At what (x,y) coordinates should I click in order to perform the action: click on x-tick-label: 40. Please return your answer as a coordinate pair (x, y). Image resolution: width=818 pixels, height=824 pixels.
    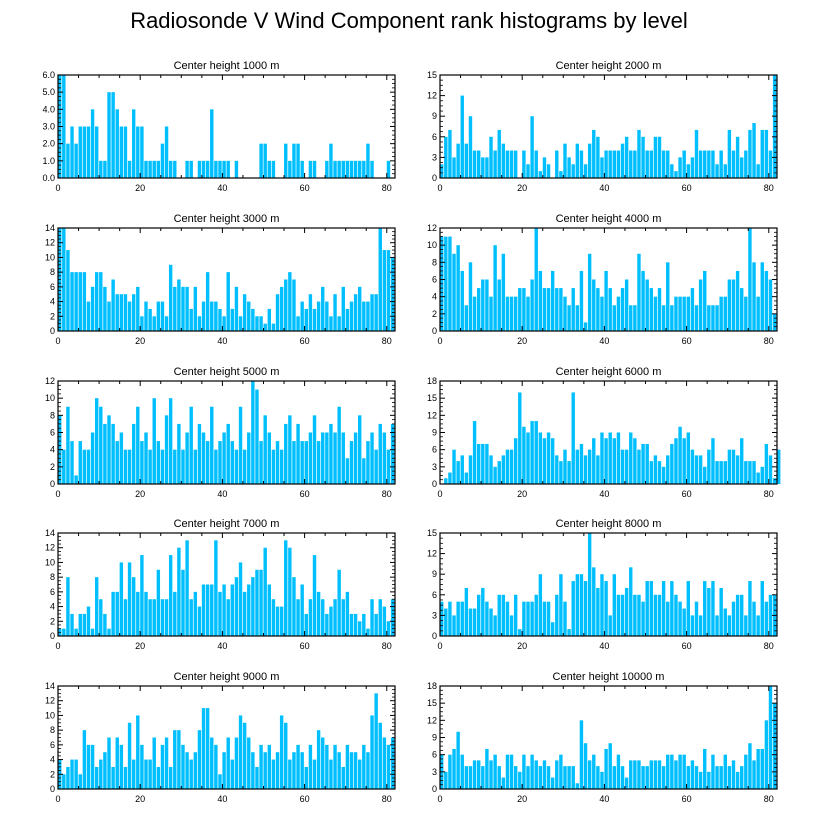
    Looking at the image, I should click on (604, 799).